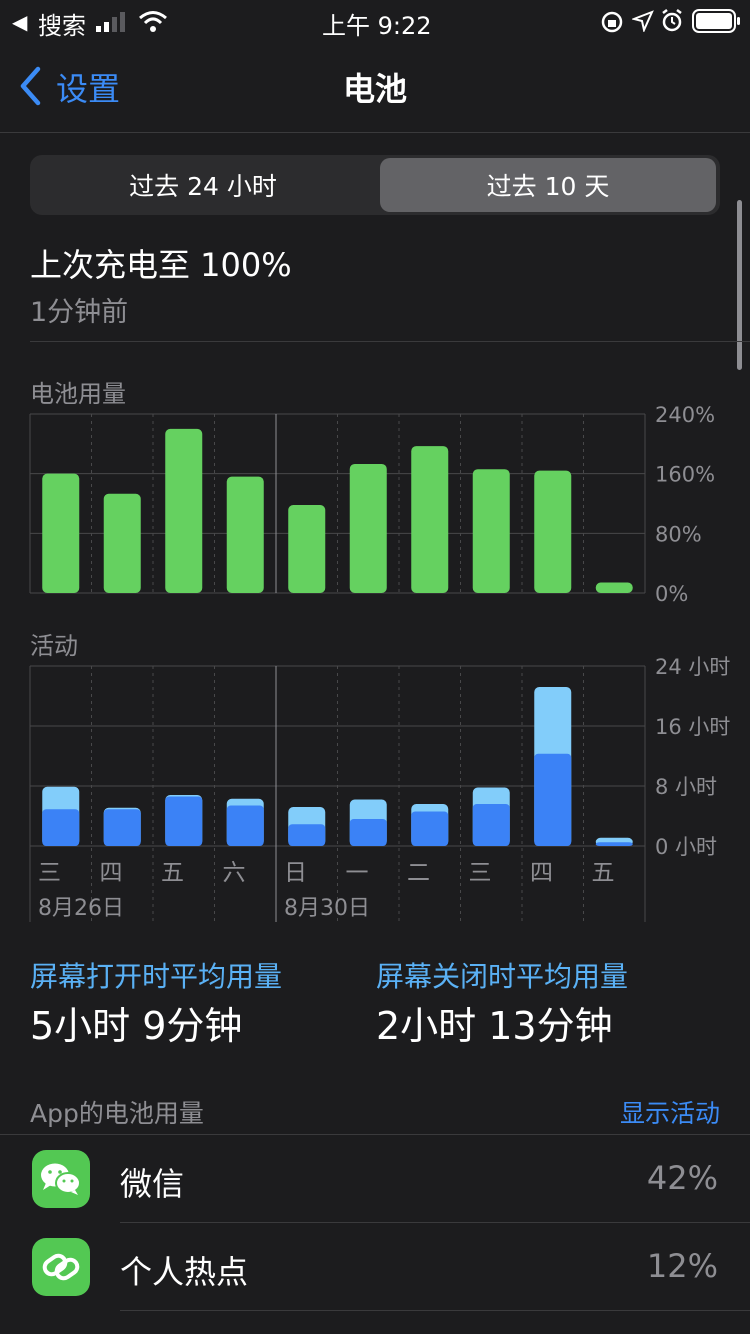 This screenshot has height=1334, width=750. Describe the element at coordinates (375, 1179) in the screenshot. I see `app-row-wechat: 微信 42%` at that location.